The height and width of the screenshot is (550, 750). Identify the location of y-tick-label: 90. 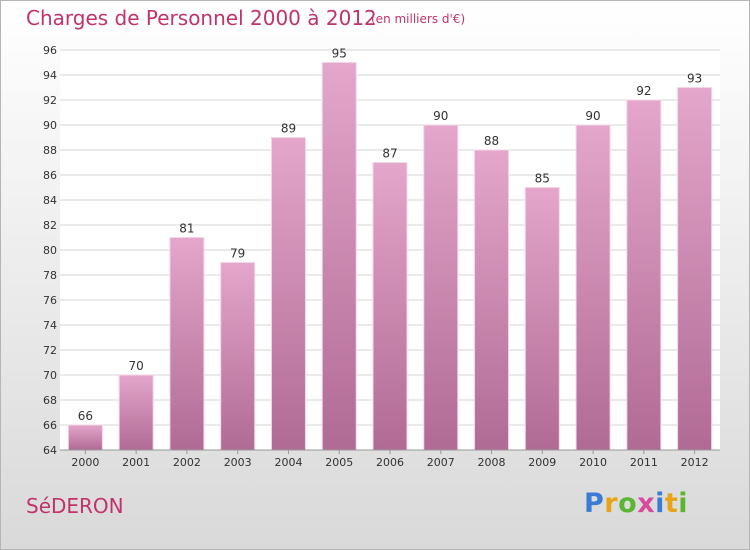
(50, 125).